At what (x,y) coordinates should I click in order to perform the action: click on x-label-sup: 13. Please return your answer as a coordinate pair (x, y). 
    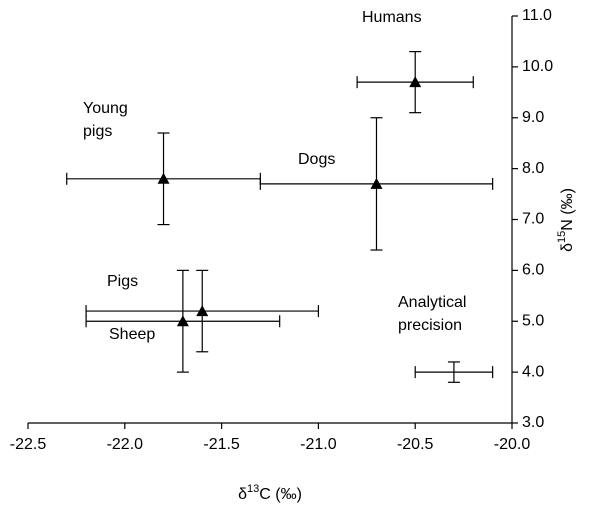
    Looking at the image, I should click on (253, 489).